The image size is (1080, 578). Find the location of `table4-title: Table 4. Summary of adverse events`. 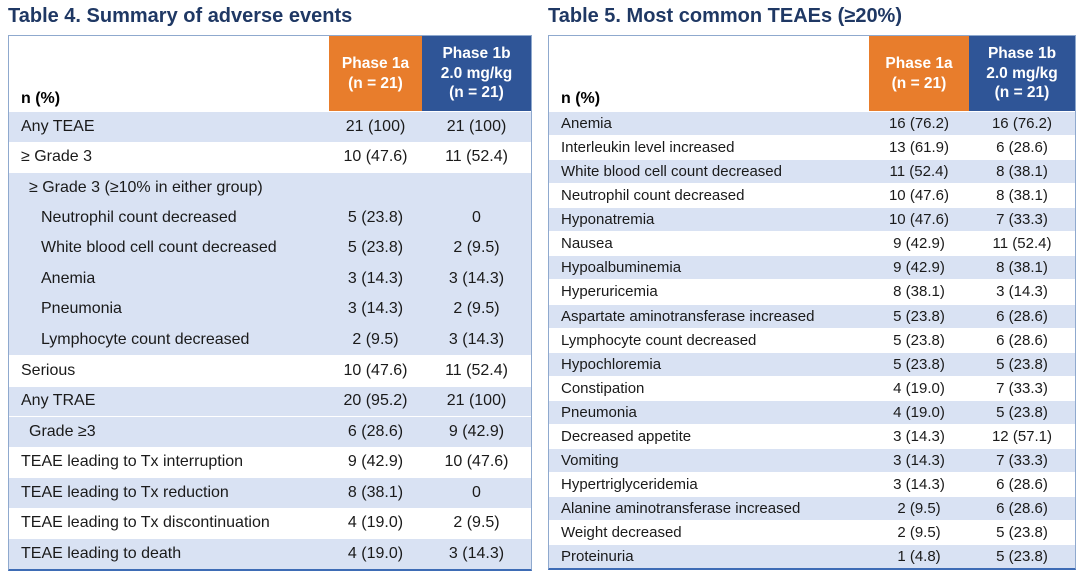

table4-title: Table 4. Summary of adverse events is located at coordinates (180, 16).